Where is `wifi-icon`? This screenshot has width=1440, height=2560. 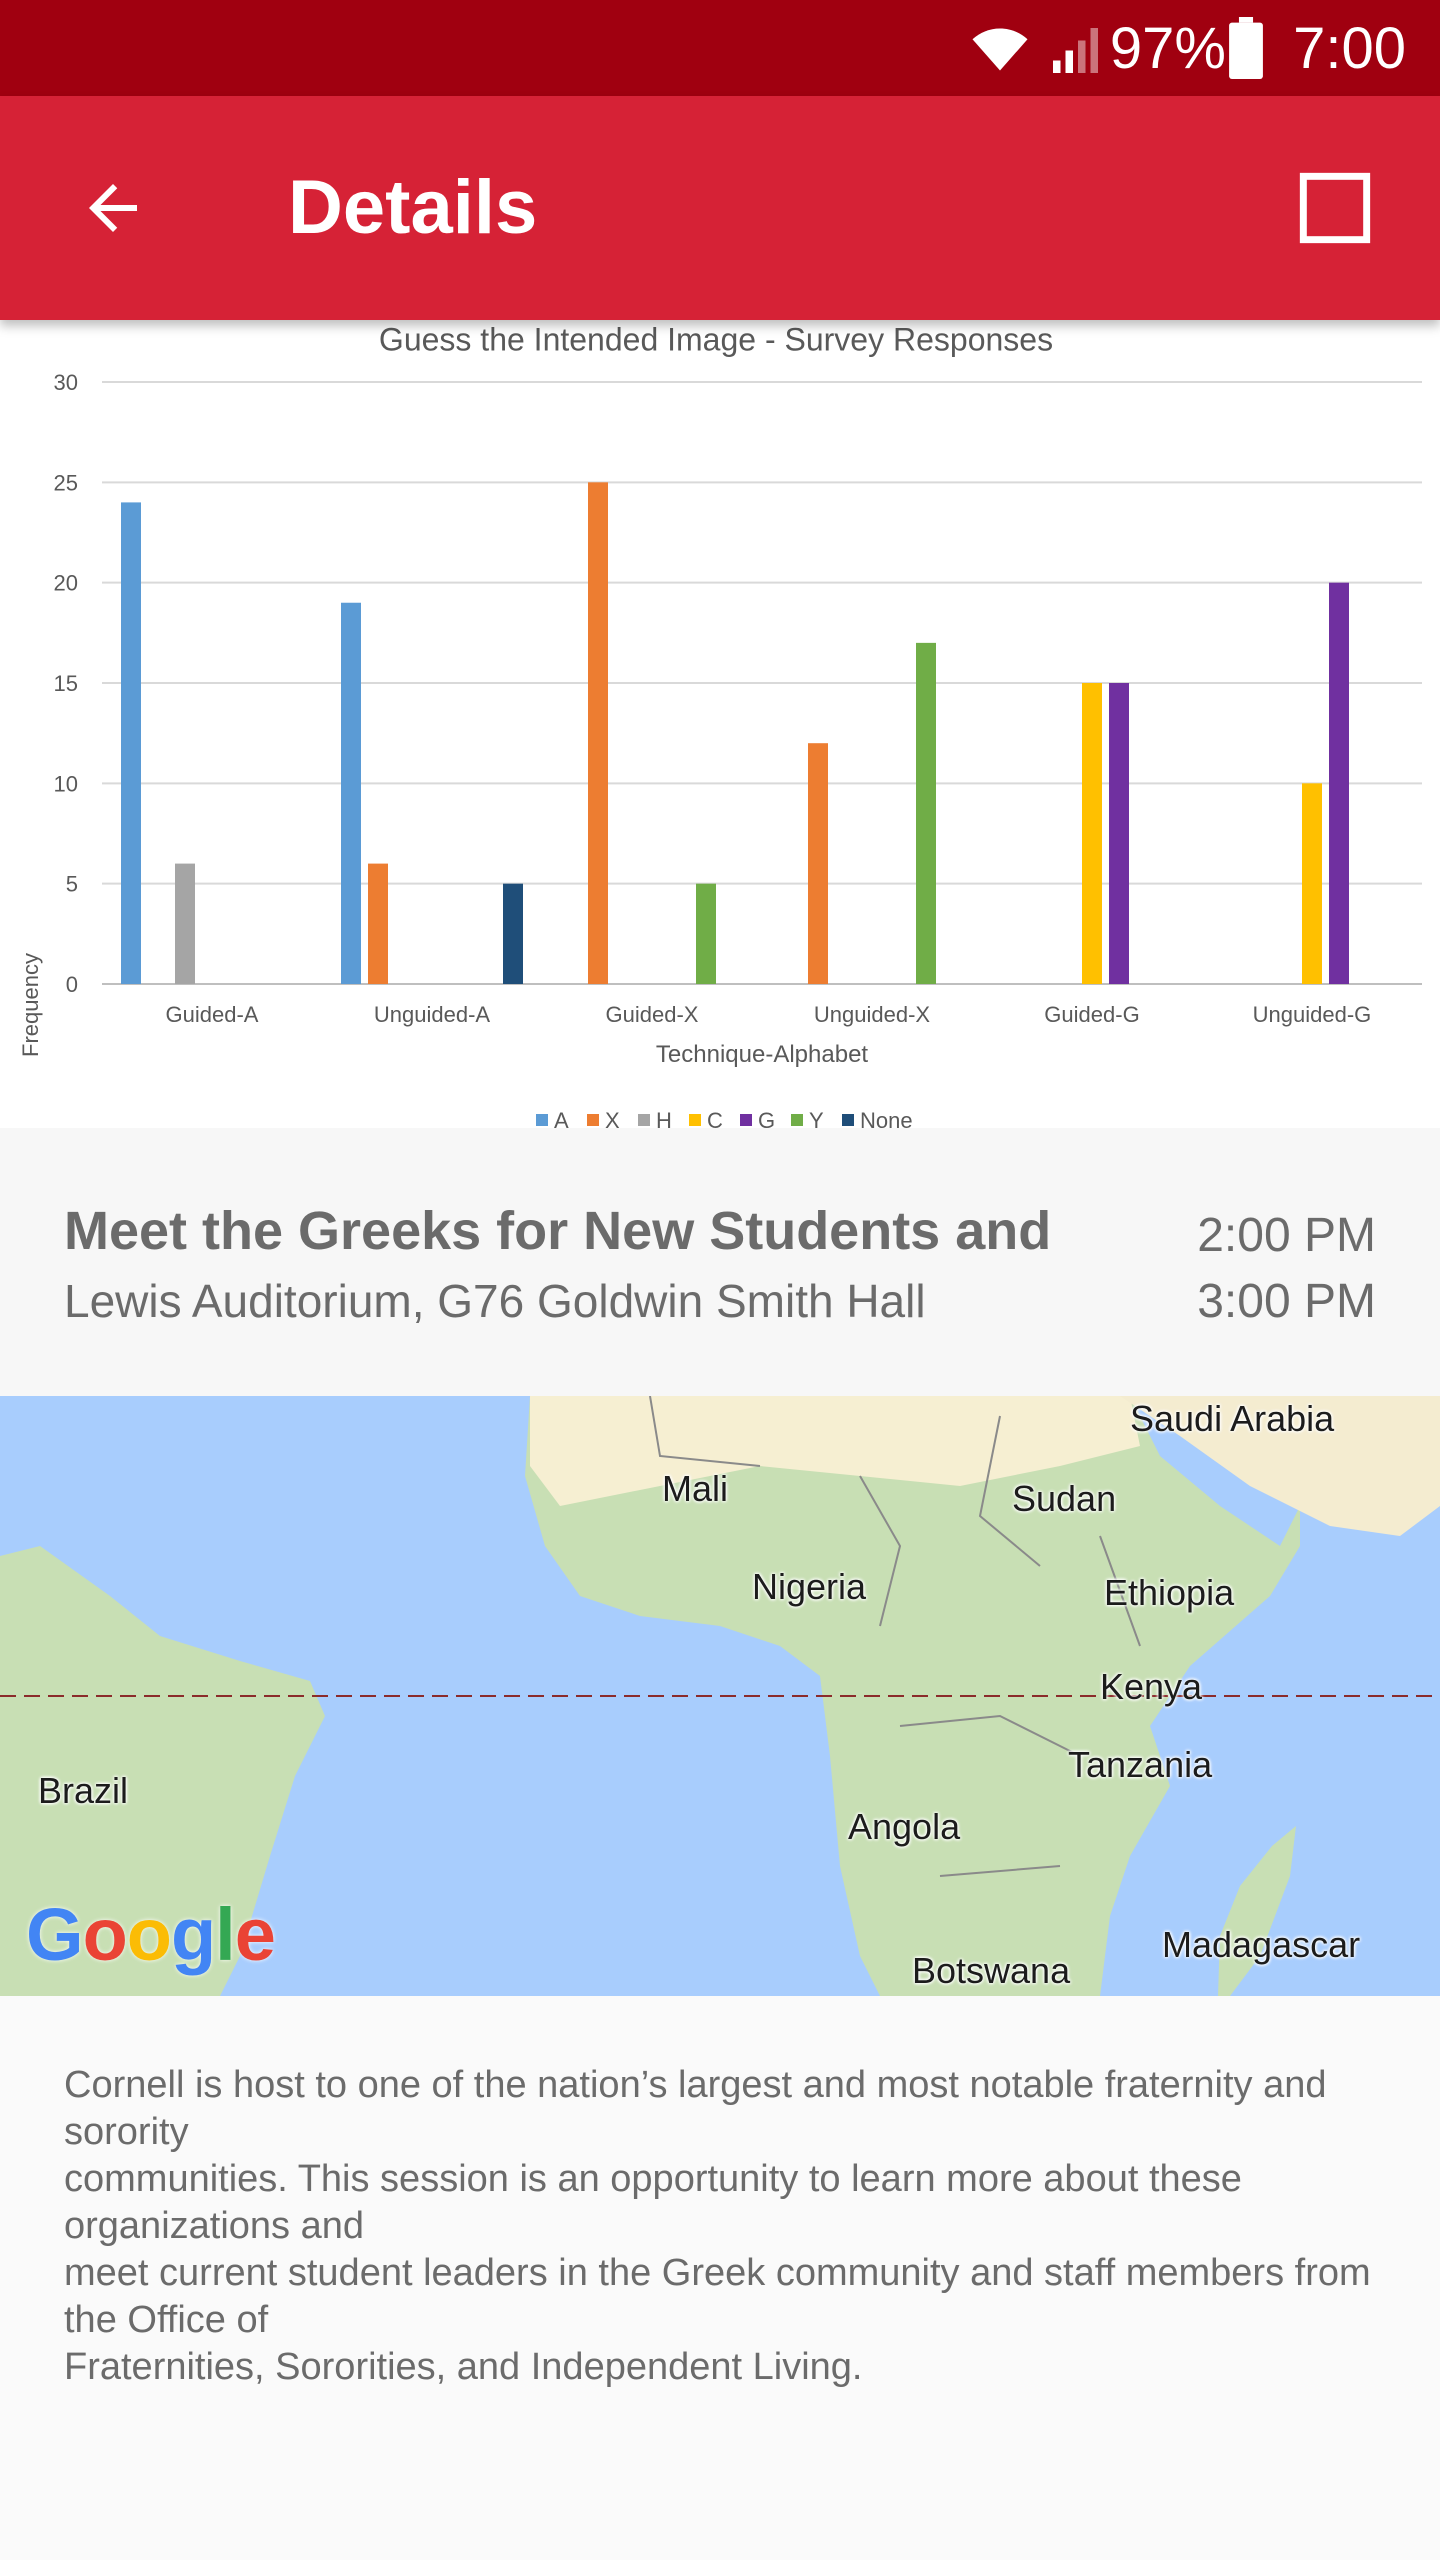
wifi-icon is located at coordinates (1000, 48).